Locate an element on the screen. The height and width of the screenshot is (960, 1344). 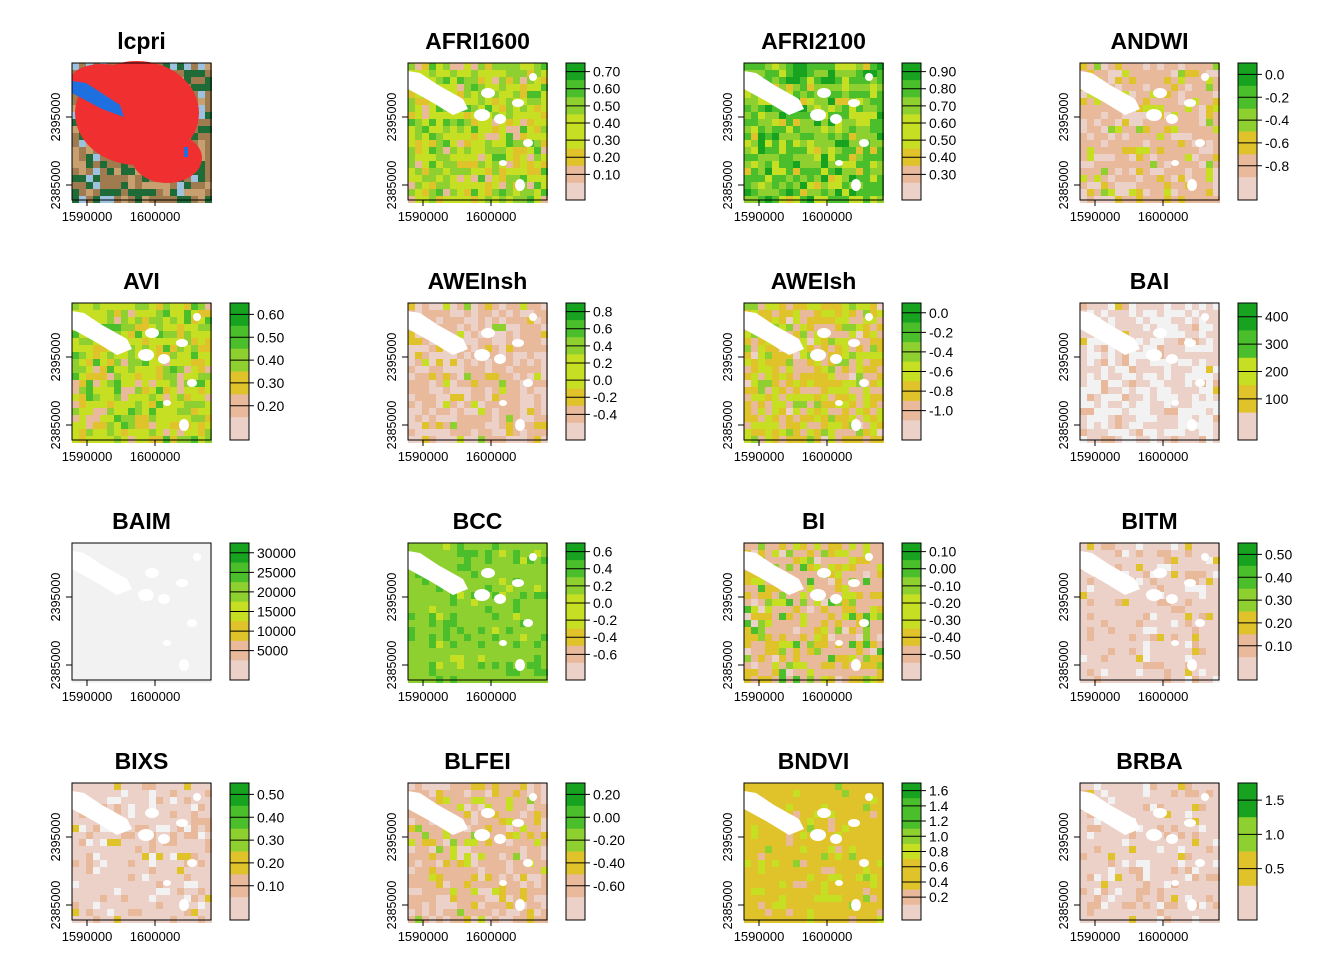
legend-label: 0.5 is located at coordinates (1275, 869).